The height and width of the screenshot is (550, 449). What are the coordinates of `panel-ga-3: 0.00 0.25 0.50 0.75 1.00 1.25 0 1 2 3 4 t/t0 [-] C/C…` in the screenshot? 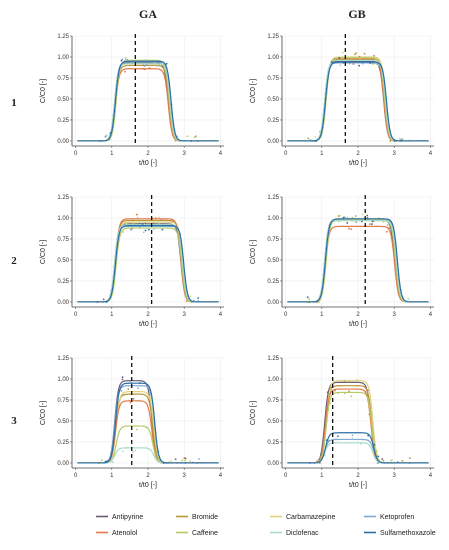 It's located at (132, 422).